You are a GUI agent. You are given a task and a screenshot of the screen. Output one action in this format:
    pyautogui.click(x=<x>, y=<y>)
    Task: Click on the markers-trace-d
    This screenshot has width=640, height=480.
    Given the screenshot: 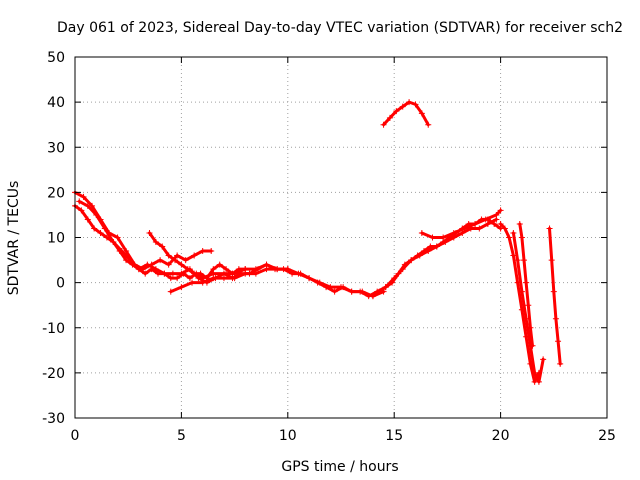 What is the action you would take?
    pyautogui.click(x=197, y=255)
    